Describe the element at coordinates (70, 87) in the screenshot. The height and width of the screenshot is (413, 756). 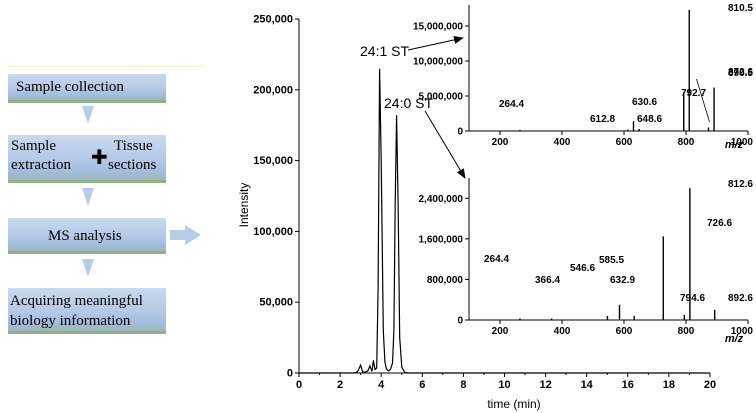
I see `step-label: Sample collection` at that location.